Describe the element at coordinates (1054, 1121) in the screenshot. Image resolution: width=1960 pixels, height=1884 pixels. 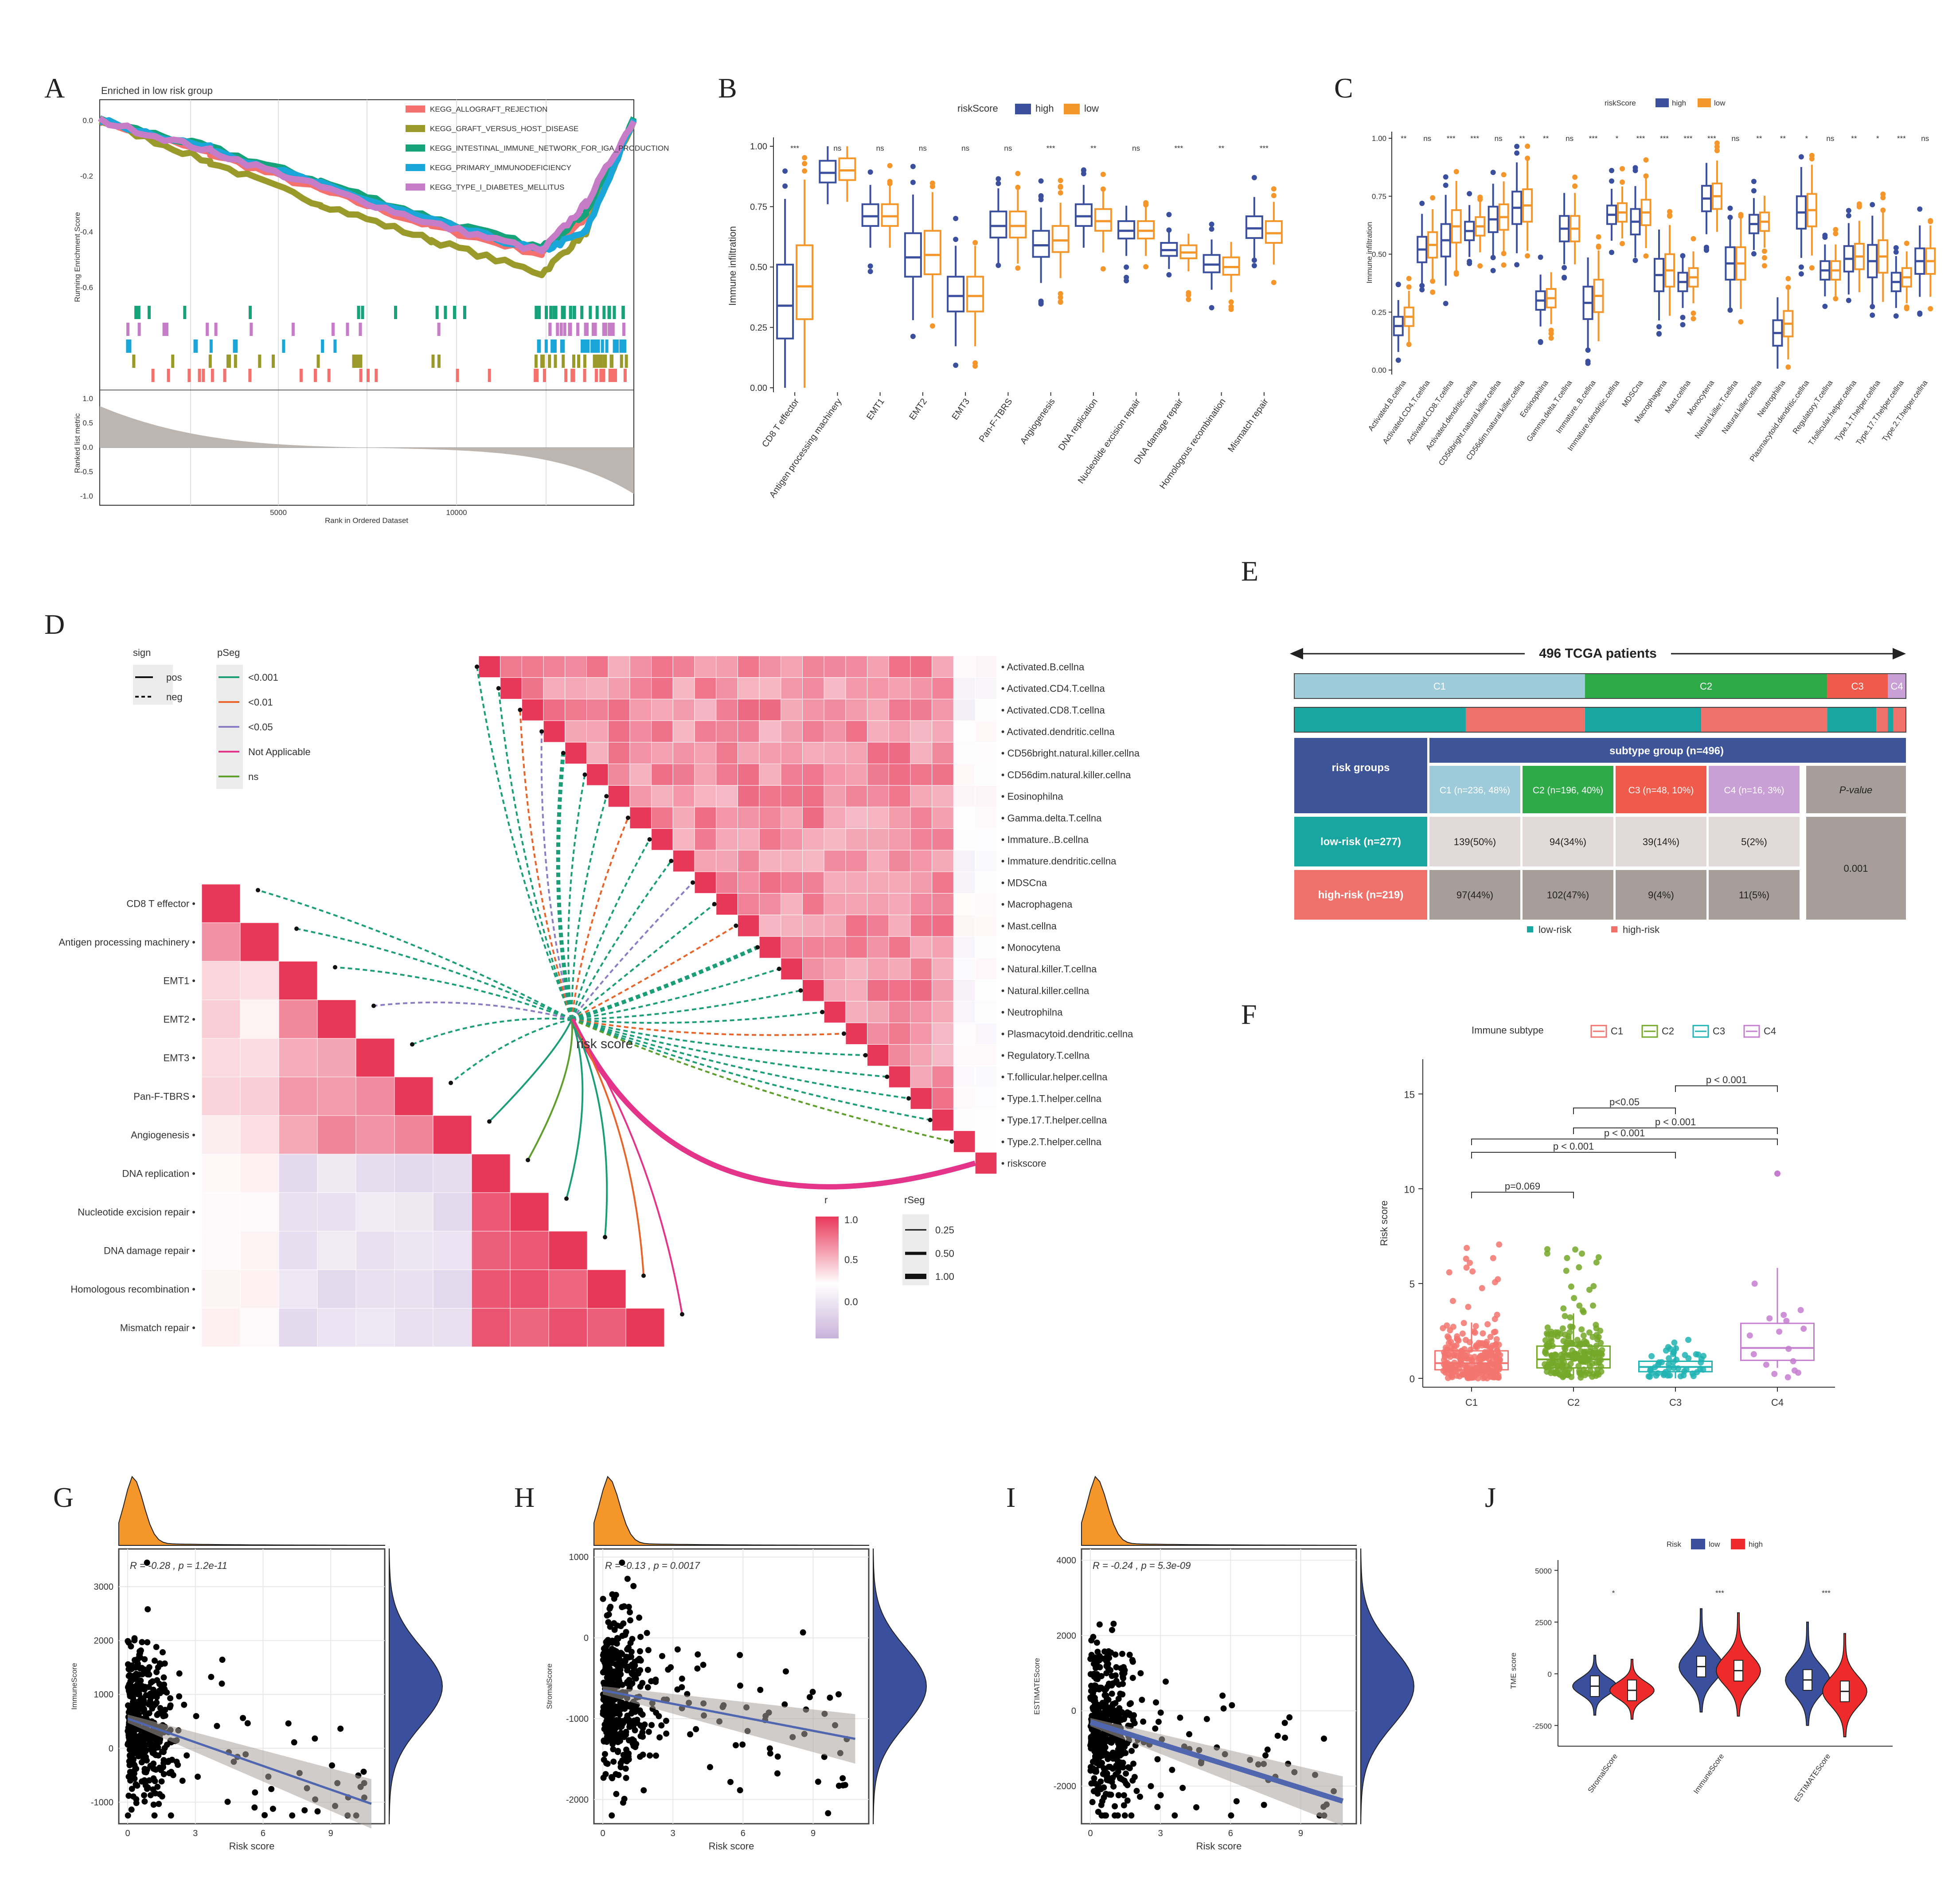
I see `d-right-label: • Type.17.T.helper.cellna` at that location.